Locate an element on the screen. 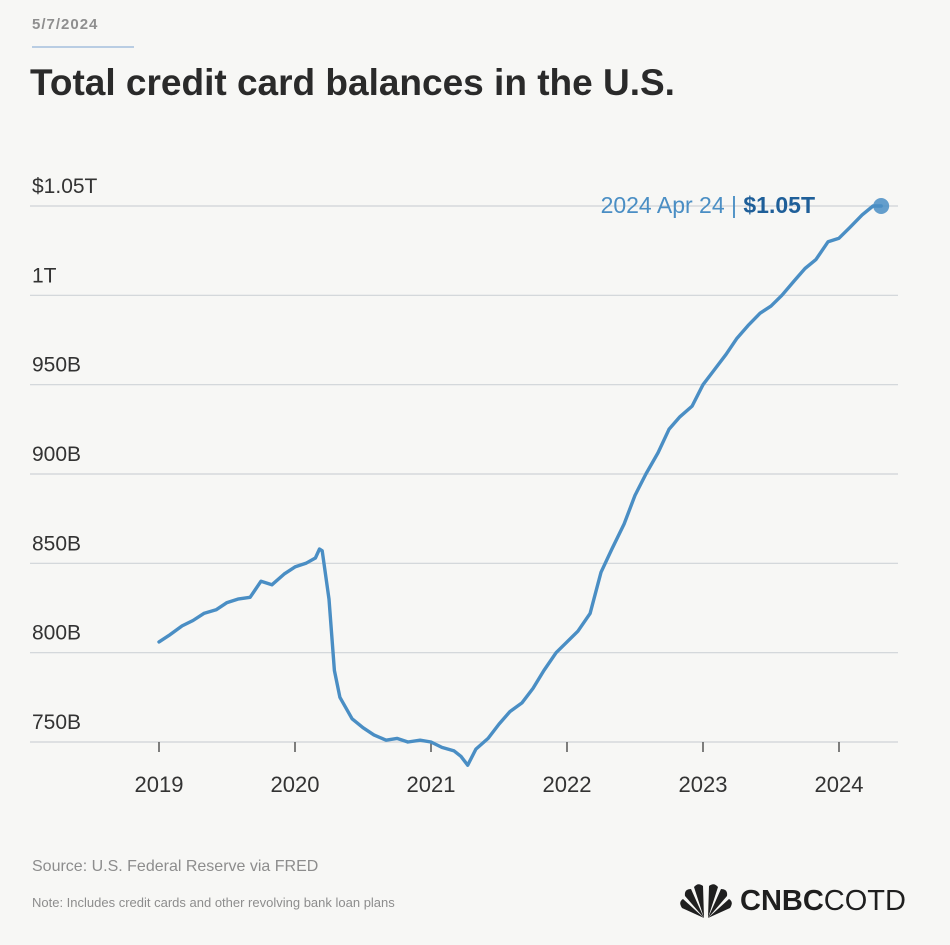 This screenshot has width=950, height=945. x-tick-label: 2021 is located at coordinates (431, 784).